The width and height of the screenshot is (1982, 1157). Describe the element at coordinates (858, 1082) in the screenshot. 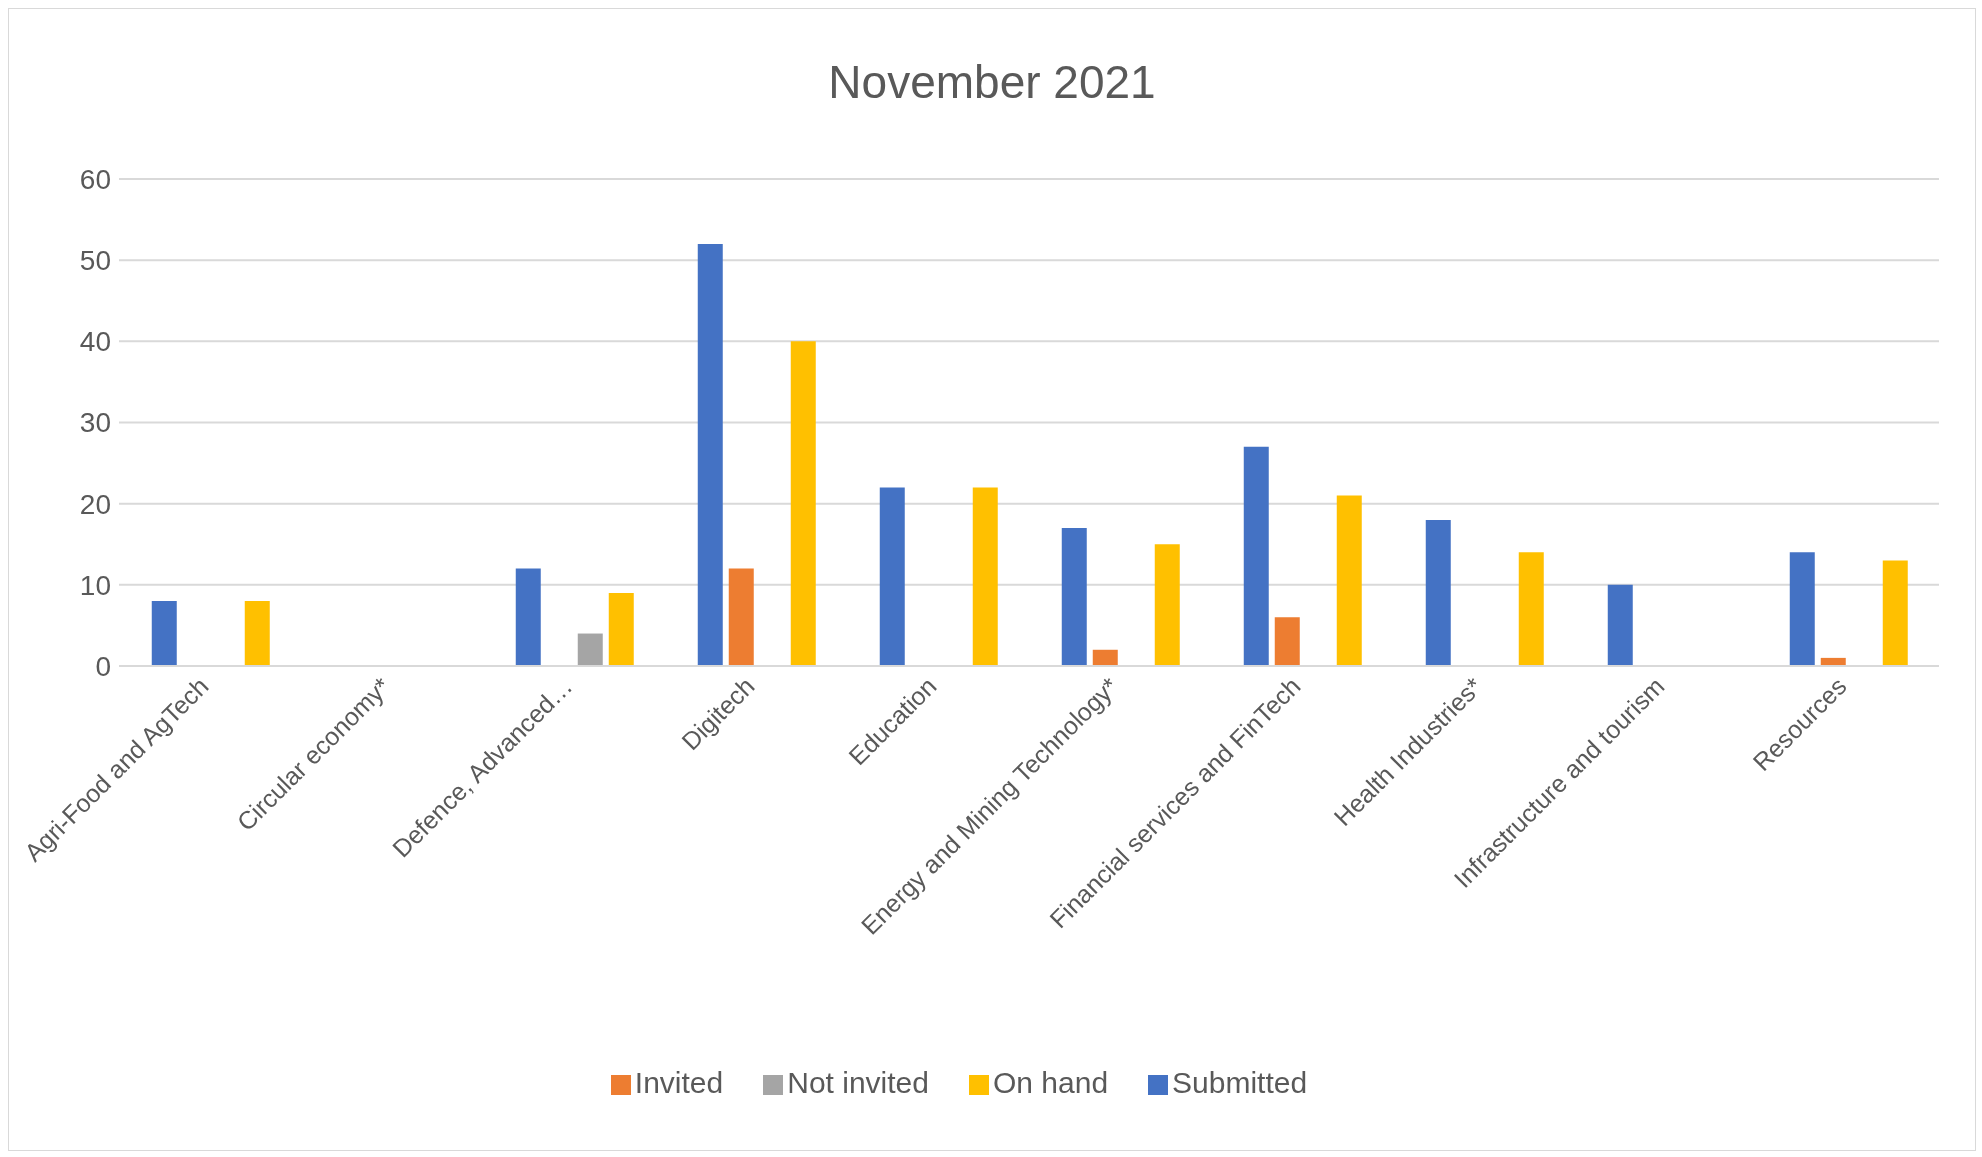

I see `legend-label: Not invited` at that location.